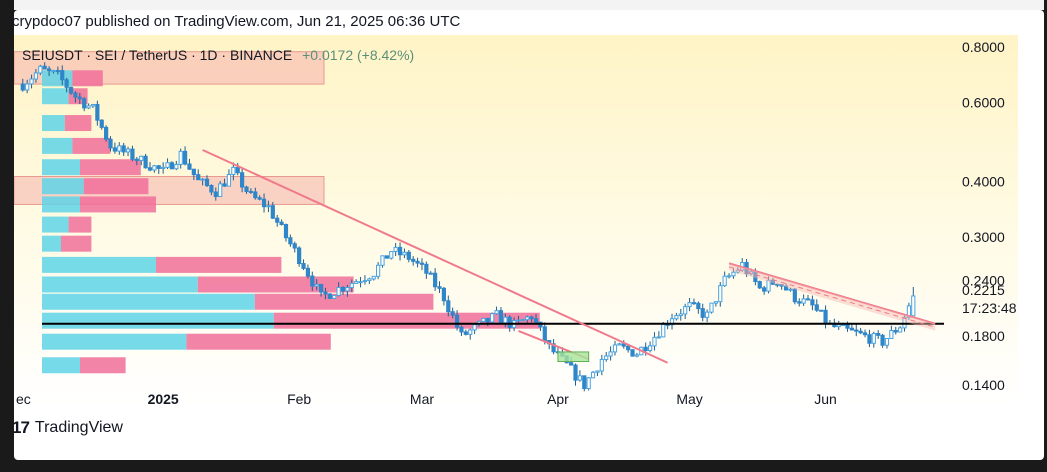 The height and width of the screenshot is (472, 1047). Describe the element at coordinates (23, 399) in the screenshot. I see `x-tick-label: ec` at that location.